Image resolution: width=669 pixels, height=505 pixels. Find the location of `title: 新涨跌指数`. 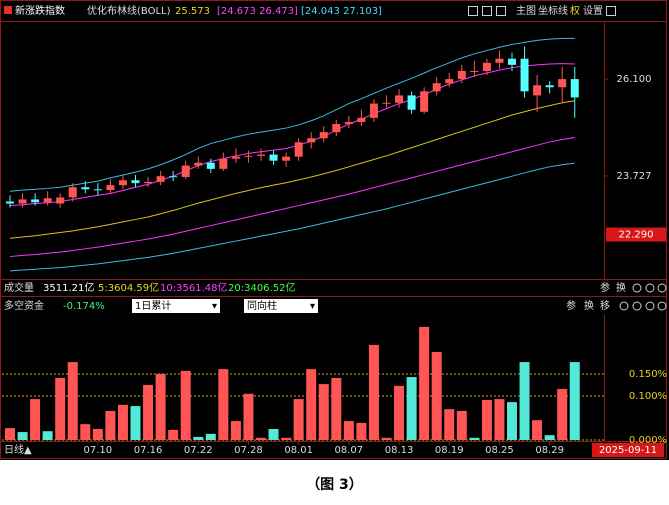

title: 新涨跌指数 is located at coordinates (40, 10).